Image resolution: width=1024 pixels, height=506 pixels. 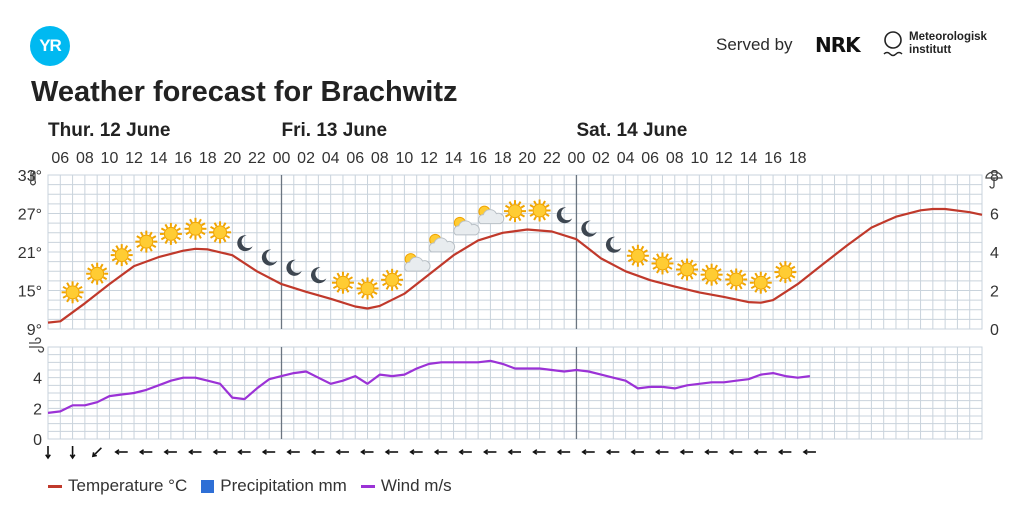 I want to click on hour-tick-label: 10, so click(x=699, y=158).